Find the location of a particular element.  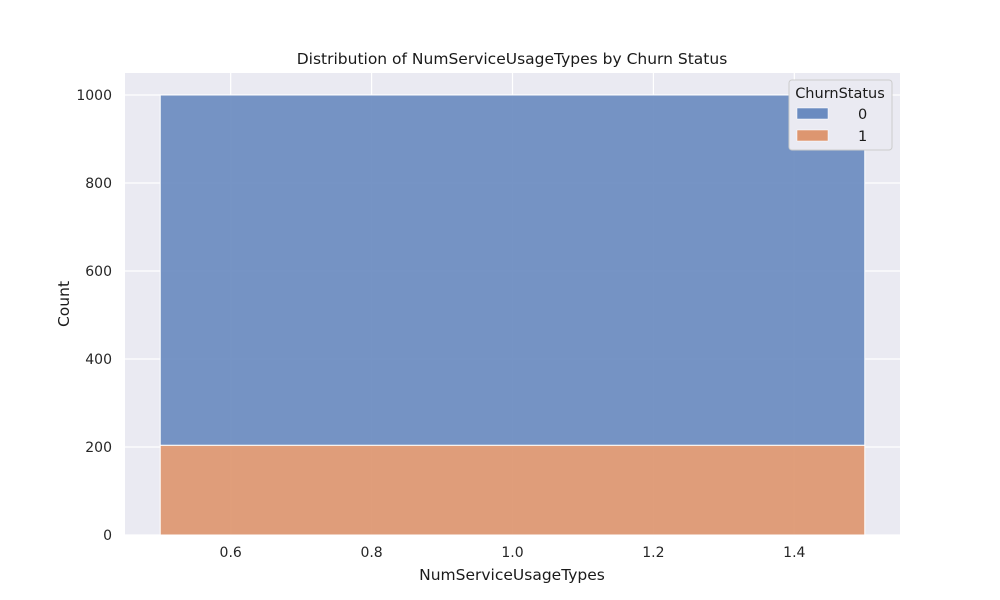

y-tick-label: 800 is located at coordinates (98, 184).